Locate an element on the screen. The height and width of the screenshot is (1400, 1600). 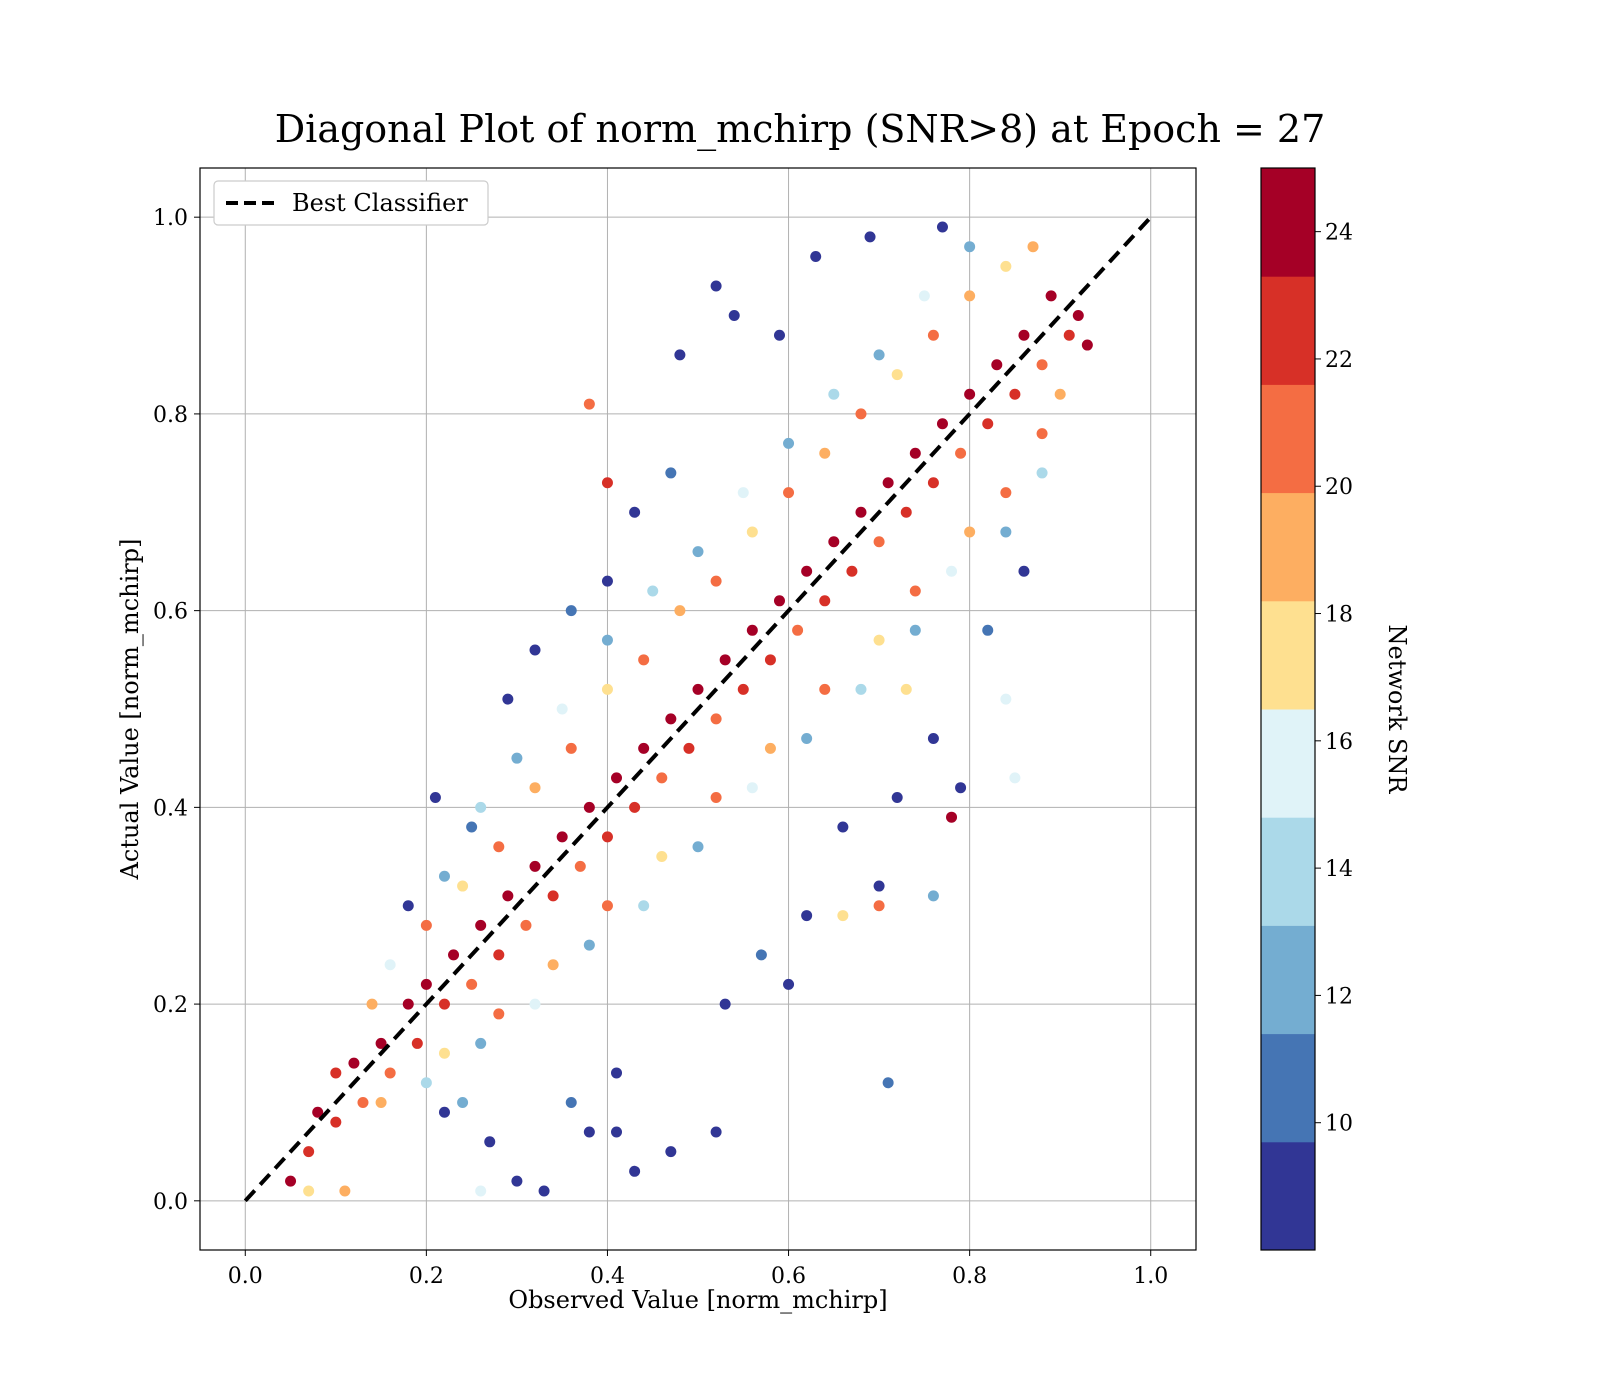
colorbar-tick-label: 10 is located at coordinates (1339, 1124).